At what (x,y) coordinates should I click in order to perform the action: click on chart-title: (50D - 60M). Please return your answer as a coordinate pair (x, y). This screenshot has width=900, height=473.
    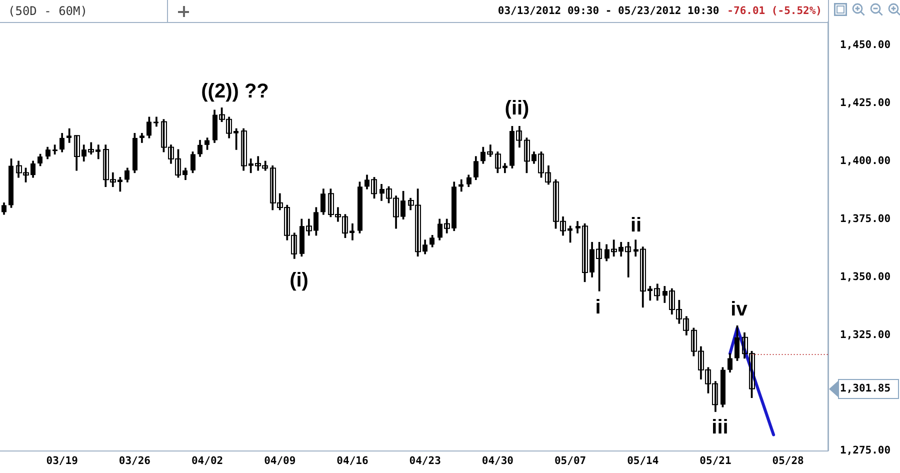
    Looking at the image, I should click on (84, 11).